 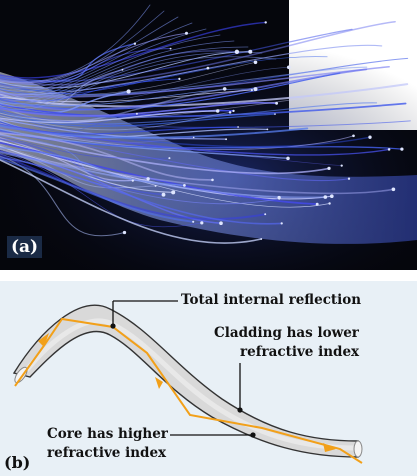 What do you see at coordinates (286, 333) in the screenshot?
I see `cladding-label-line1: Cladding has lower` at bounding box center [286, 333].